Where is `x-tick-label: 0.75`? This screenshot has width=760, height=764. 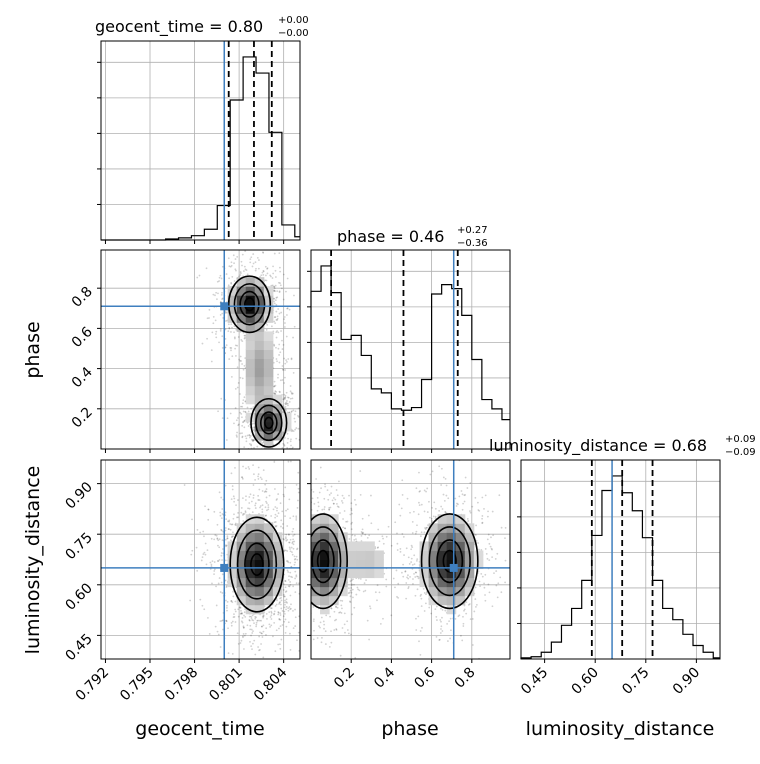
x-tick-label: 0.75 is located at coordinates (635, 681).